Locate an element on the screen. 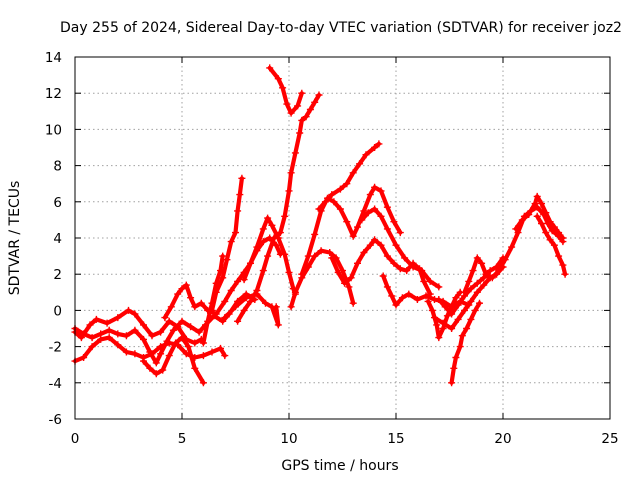  x-tick-label: 10 is located at coordinates (288, 439).